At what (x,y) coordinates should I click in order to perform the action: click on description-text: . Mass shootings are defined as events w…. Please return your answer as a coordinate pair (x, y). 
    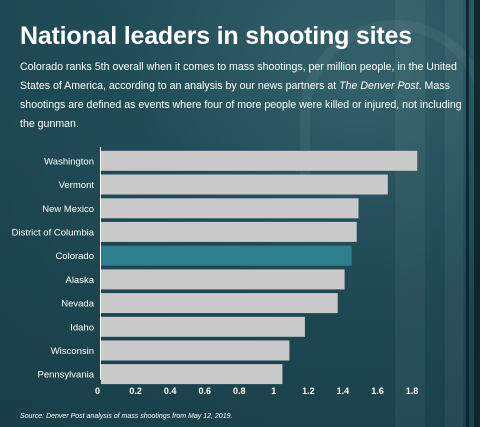
    Looking at the image, I should click on (241, 105).